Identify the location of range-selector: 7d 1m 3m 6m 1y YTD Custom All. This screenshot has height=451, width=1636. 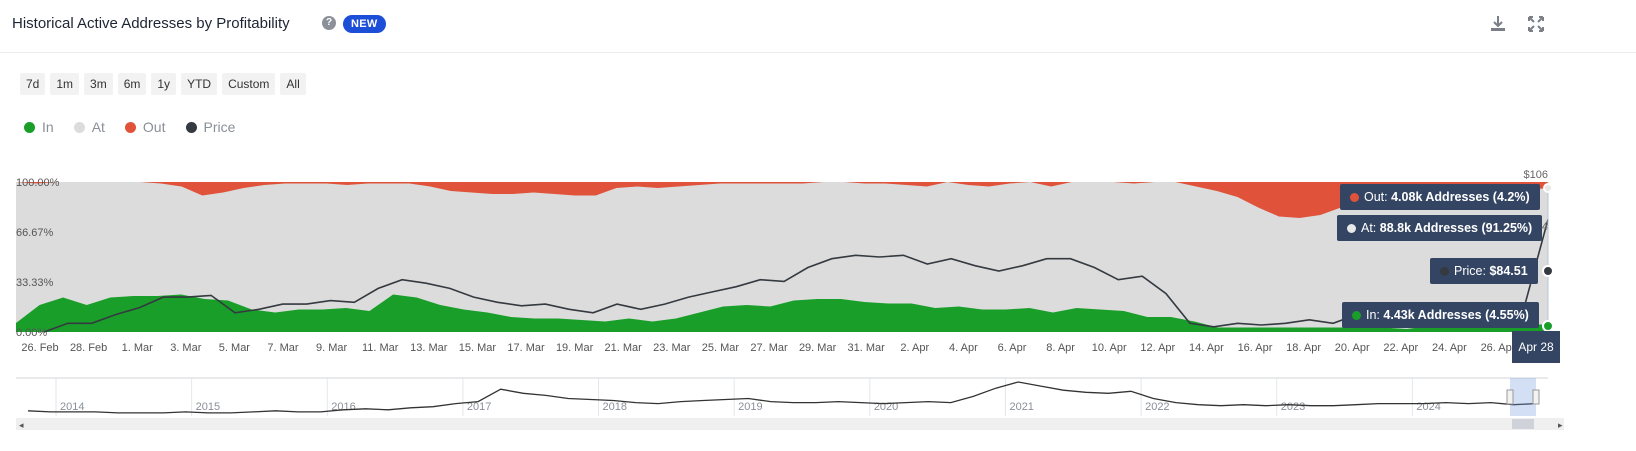
(163, 84).